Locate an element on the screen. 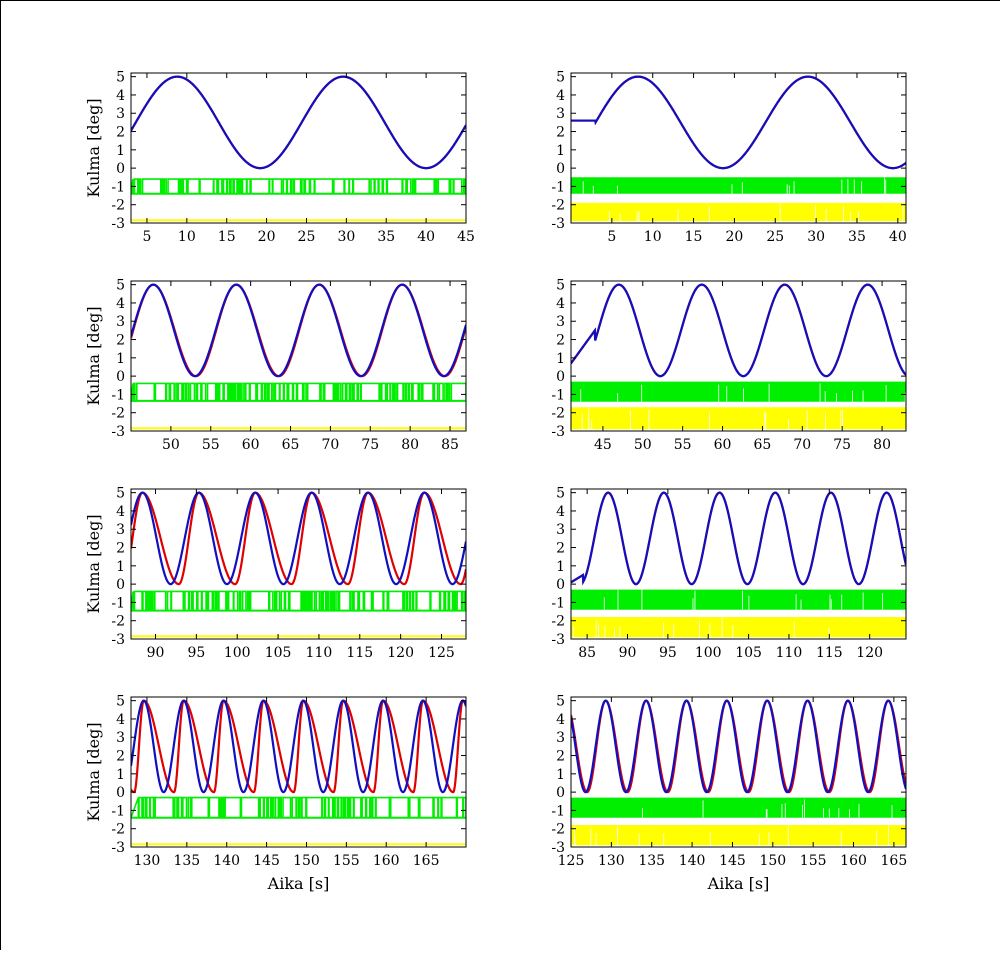 This screenshot has height=956, width=1000. series-green-bits is located at coordinates (298, 601).